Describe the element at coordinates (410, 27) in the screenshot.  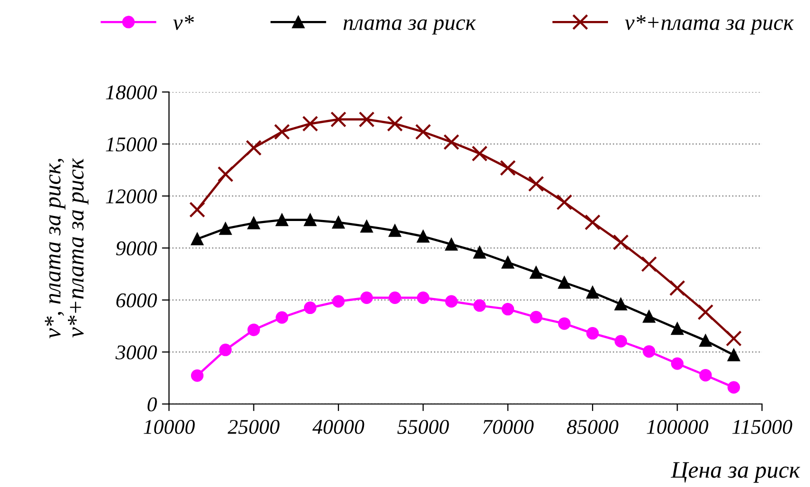
I see `legend-label: плата за риск` at that location.